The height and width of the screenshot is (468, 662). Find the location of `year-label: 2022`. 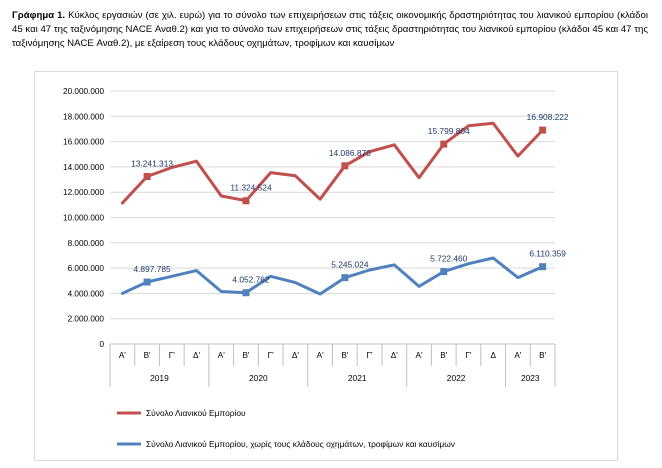

year-label: 2022 is located at coordinates (456, 378).